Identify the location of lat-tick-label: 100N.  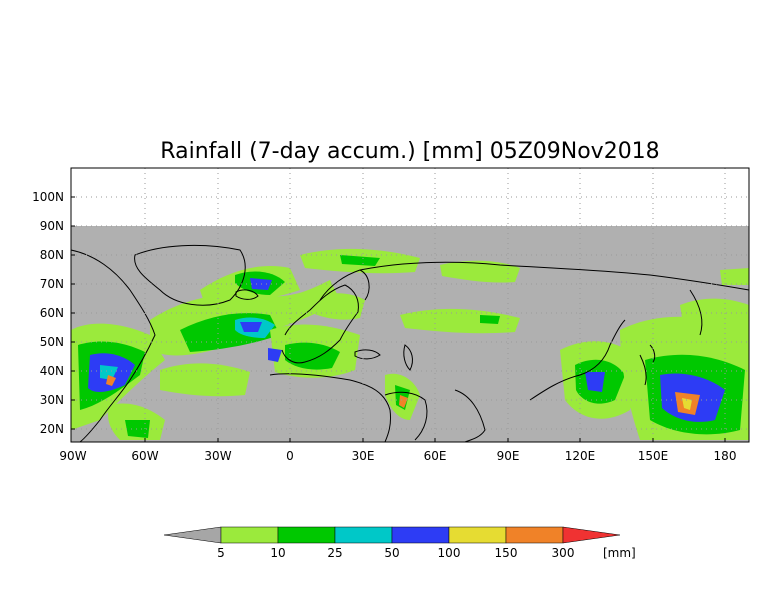
(48, 197).